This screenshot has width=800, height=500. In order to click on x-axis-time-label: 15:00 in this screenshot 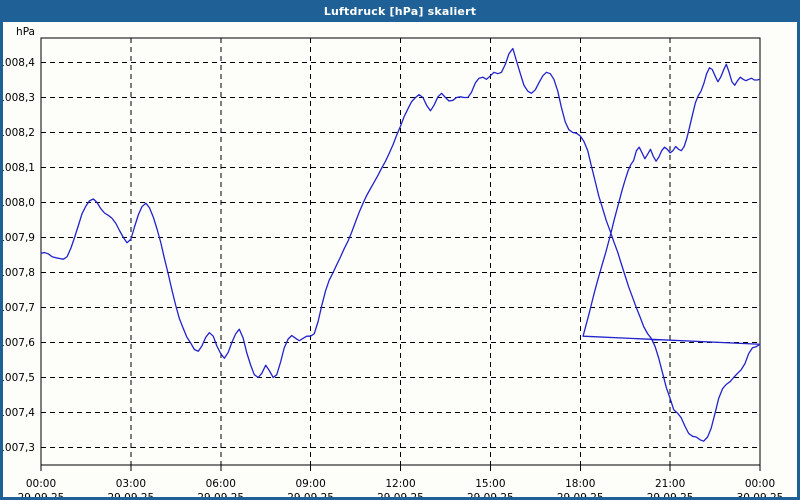, I will do `click(490, 484)`.